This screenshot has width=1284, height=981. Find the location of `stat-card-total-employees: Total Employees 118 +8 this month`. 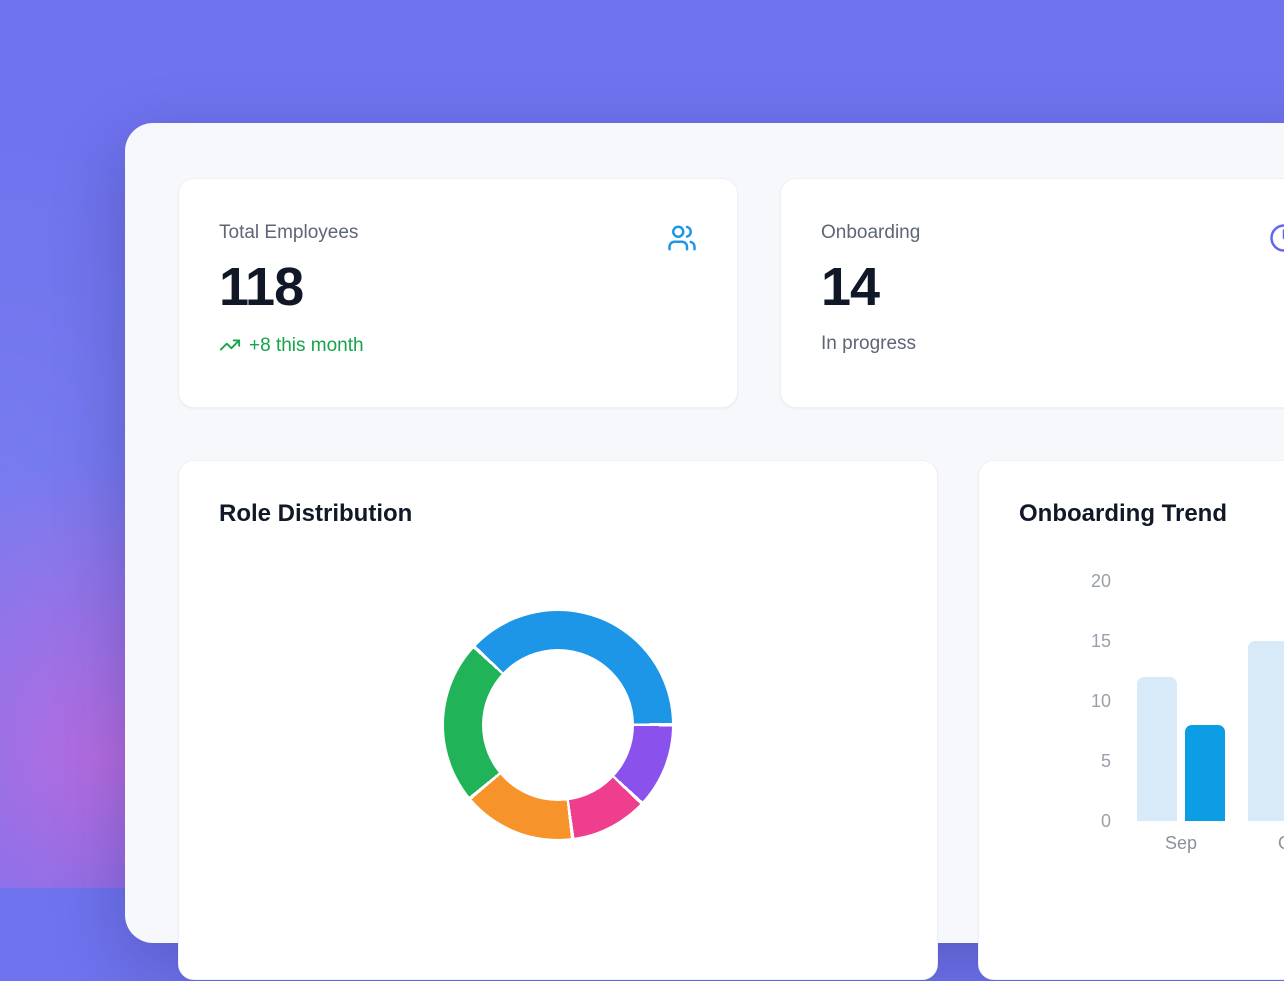

stat-card-total-employees: Total Employees 118 +8 this month is located at coordinates (458, 293).